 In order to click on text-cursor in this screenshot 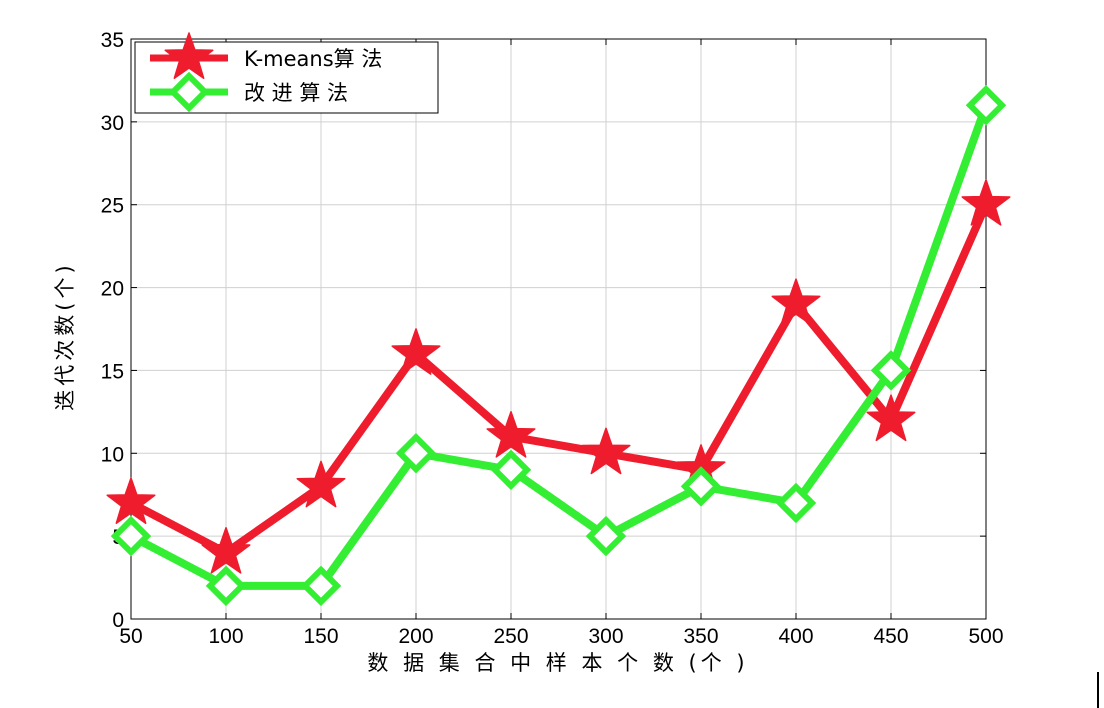, I will do `click(1098, 690)`.